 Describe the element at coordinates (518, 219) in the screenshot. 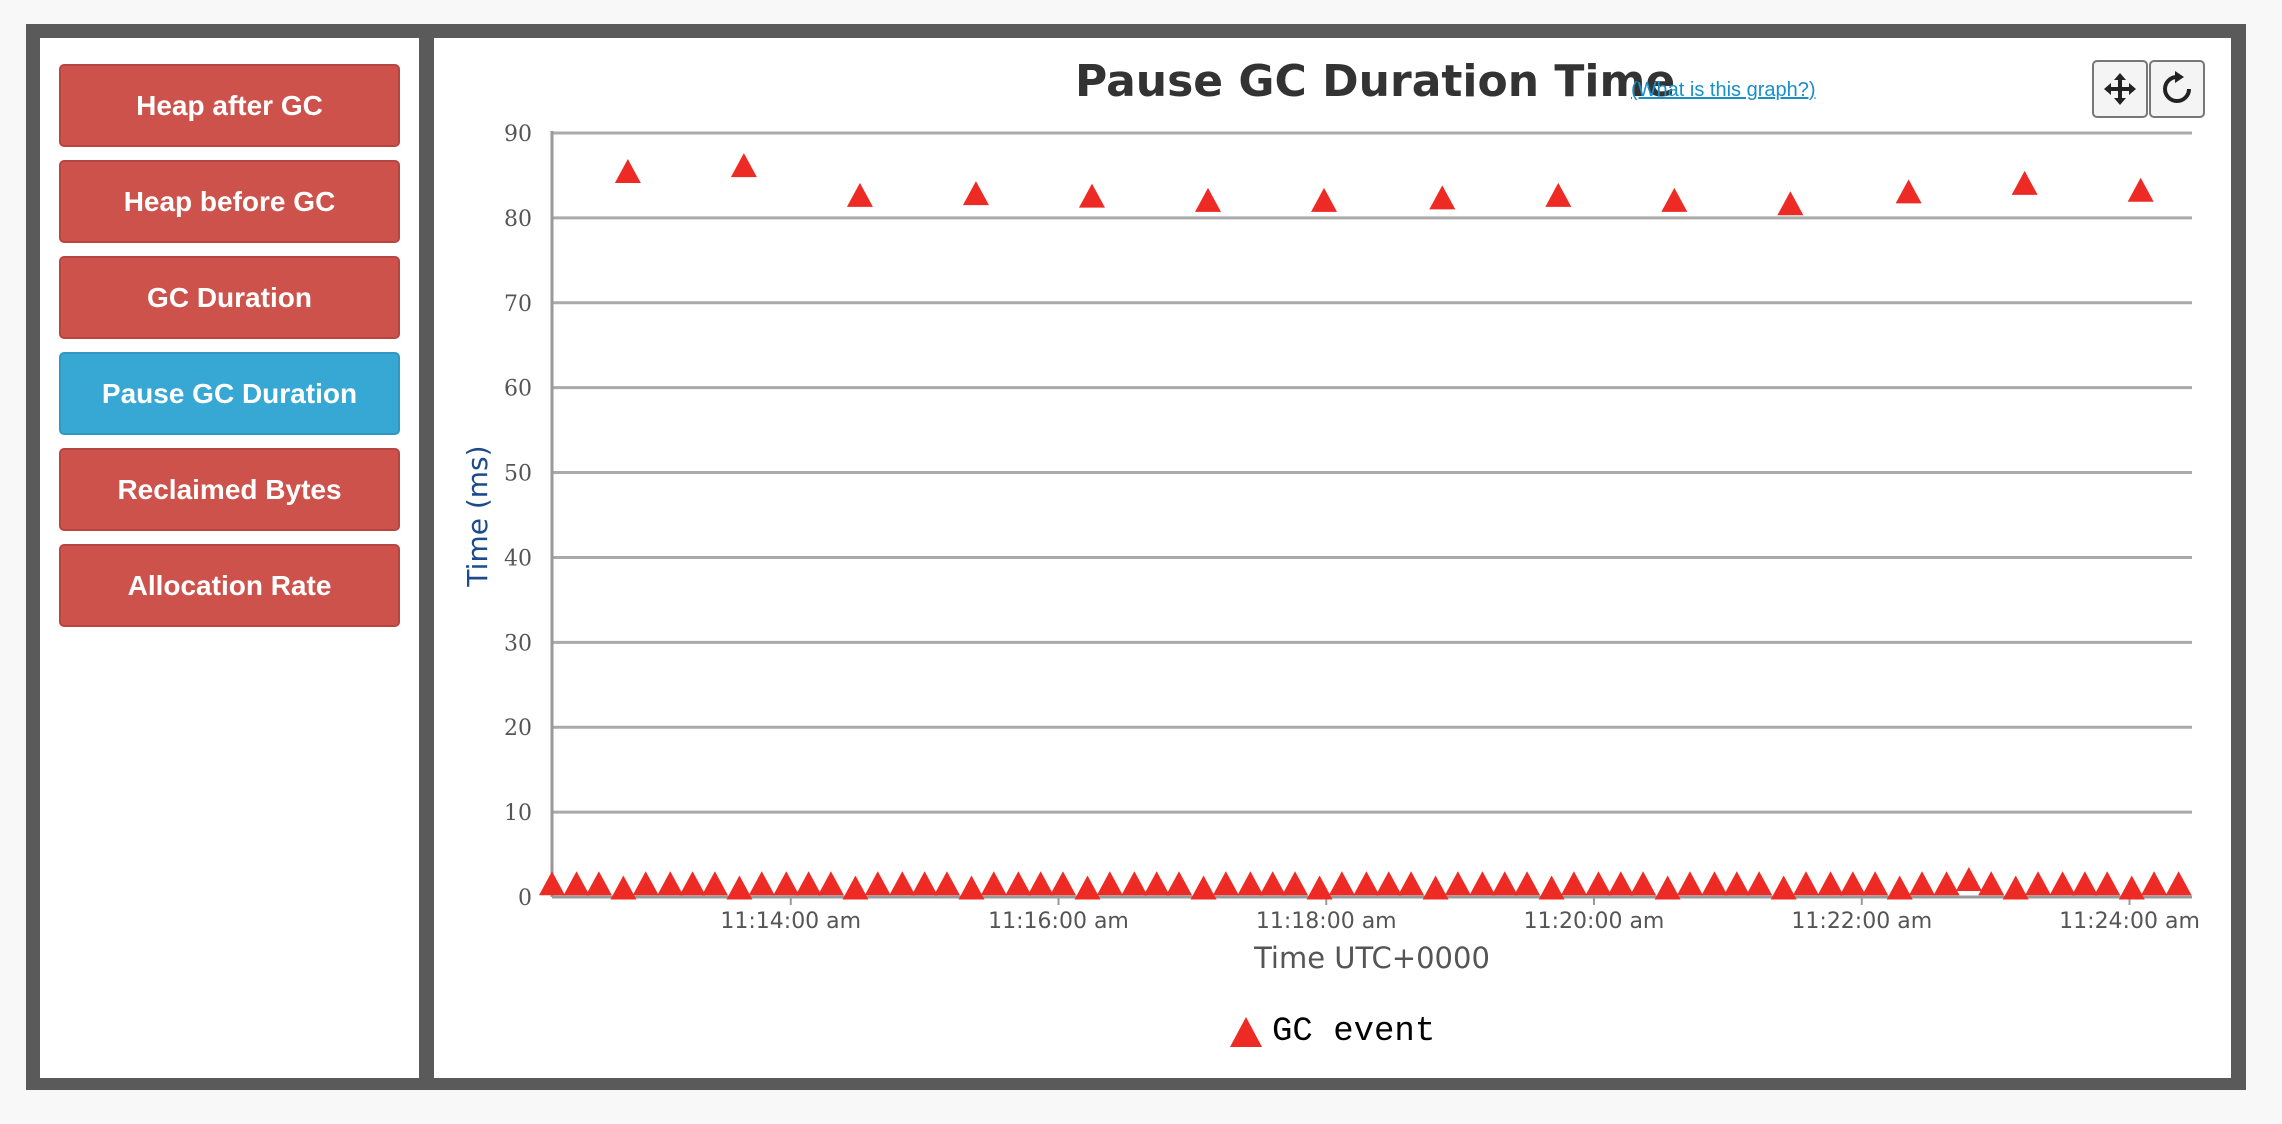

I see `y-tick-label: 80` at that location.